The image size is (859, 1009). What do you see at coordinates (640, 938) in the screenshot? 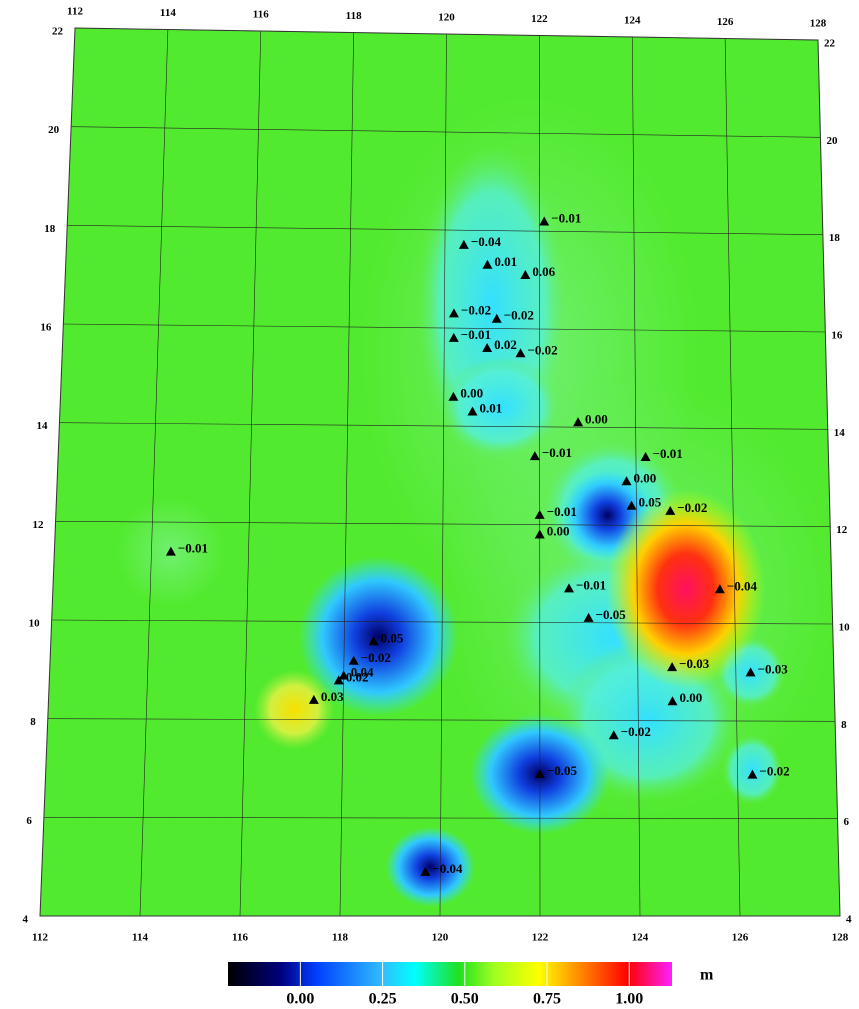
I see `lon-label-bottom: 124` at bounding box center [640, 938].